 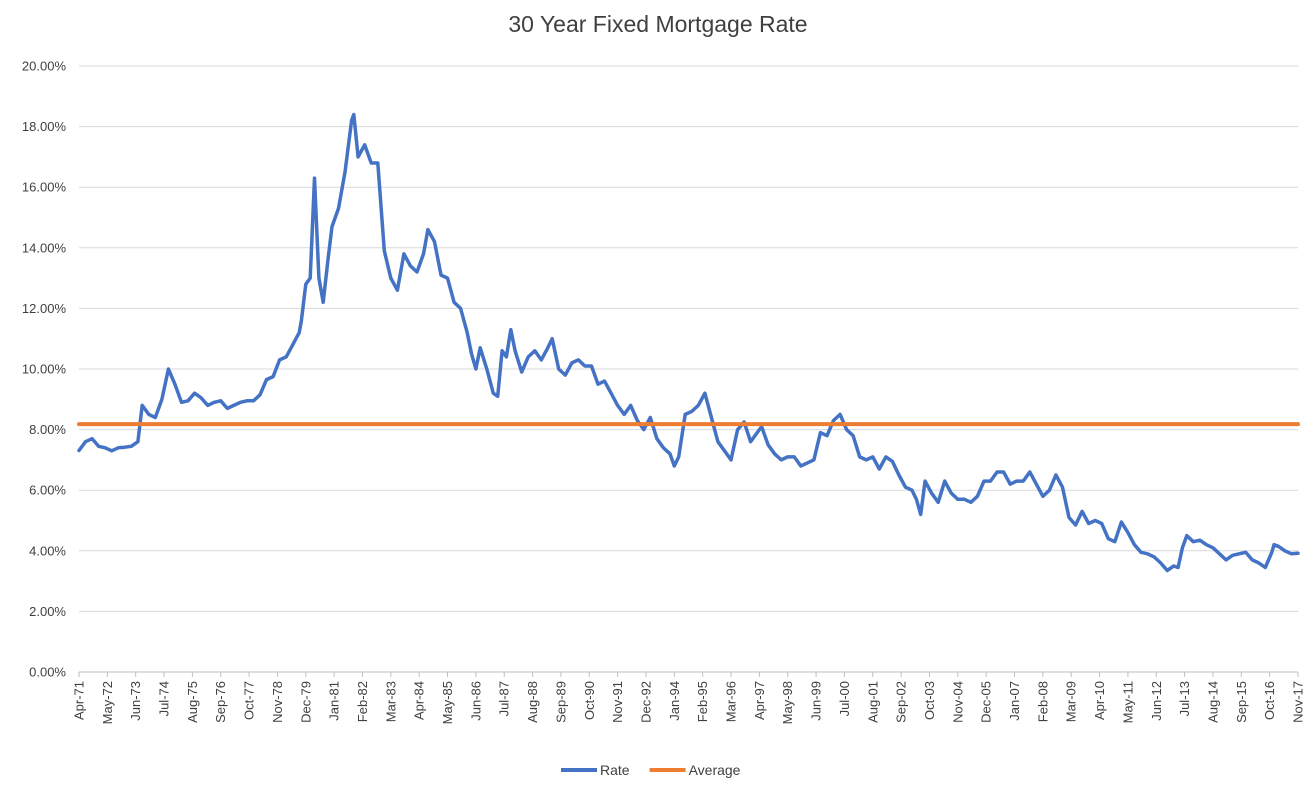 I want to click on y-tick-label: 2.00%, so click(x=47, y=611).